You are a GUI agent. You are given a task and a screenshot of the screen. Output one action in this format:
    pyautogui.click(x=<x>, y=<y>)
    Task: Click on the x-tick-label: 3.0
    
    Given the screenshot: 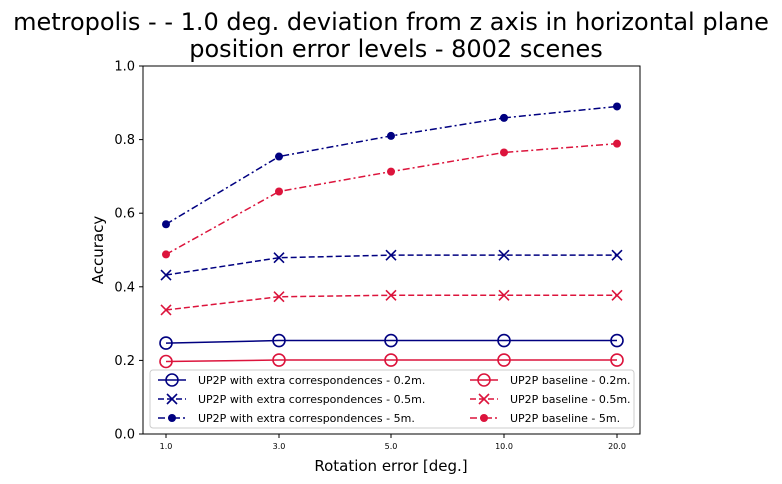 What is the action you would take?
    pyautogui.click(x=279, y=446)
    